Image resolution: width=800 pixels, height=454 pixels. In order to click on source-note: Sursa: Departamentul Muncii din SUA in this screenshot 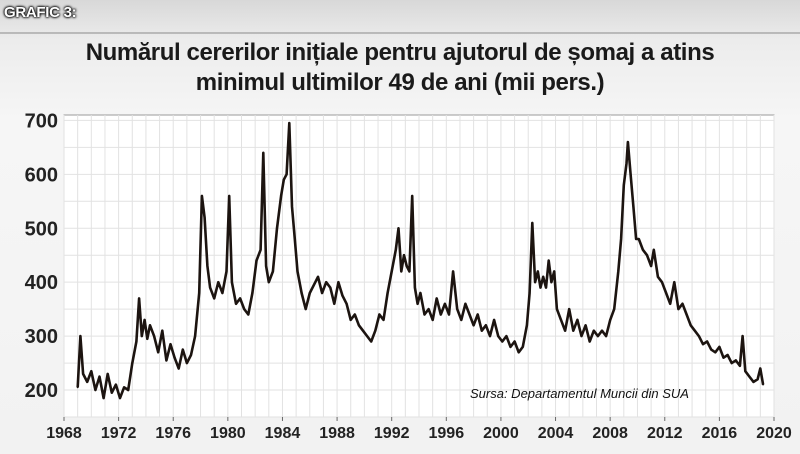, I will do `click(579, 393)`.